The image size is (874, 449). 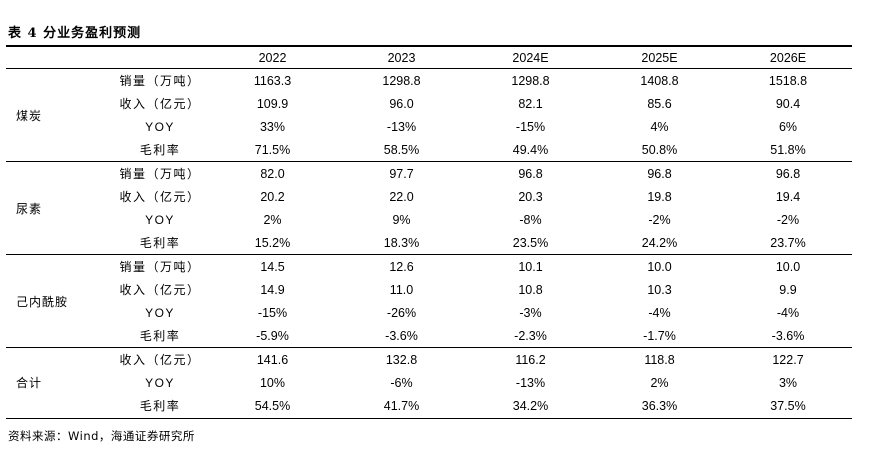 What do you see at coordinates (429, 126) in the screenshot?
I see `table-row: YOY 33% -13% -15% 4% 6%` at bounding box center [429, 126].